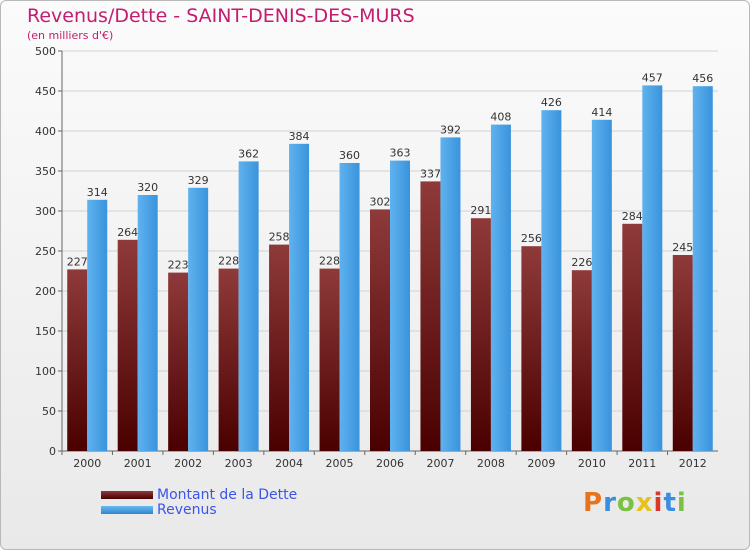  I want to click on y-tick-label: 200, so click(45, 291).